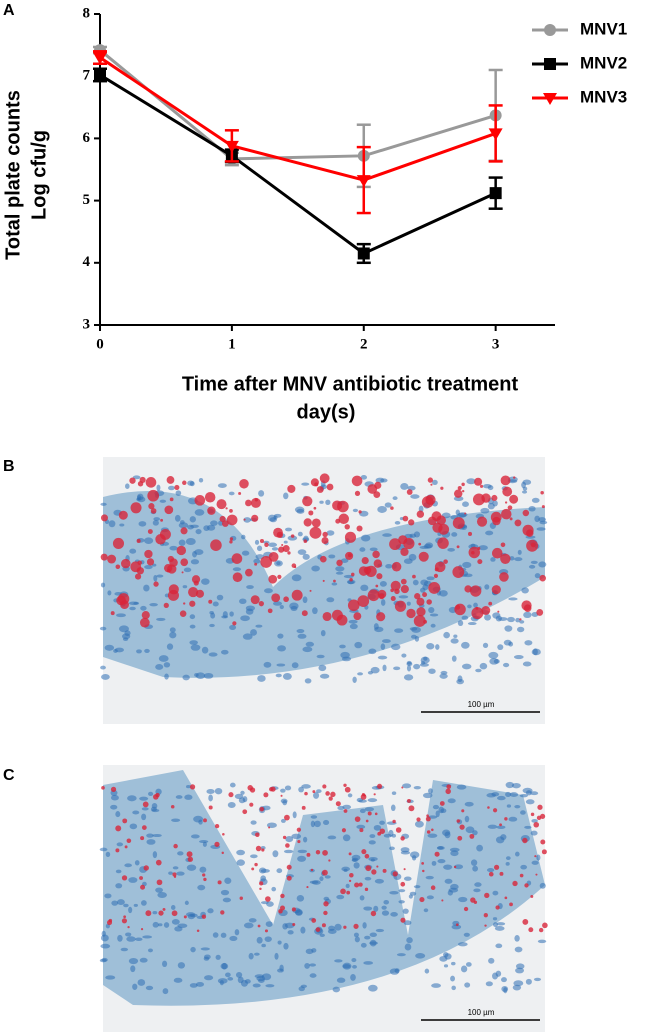 The width and height of the screenshot is (646, 1034). Describe the element at coordinates (298, 164) in the screenshot. I see `series-line` at that location.